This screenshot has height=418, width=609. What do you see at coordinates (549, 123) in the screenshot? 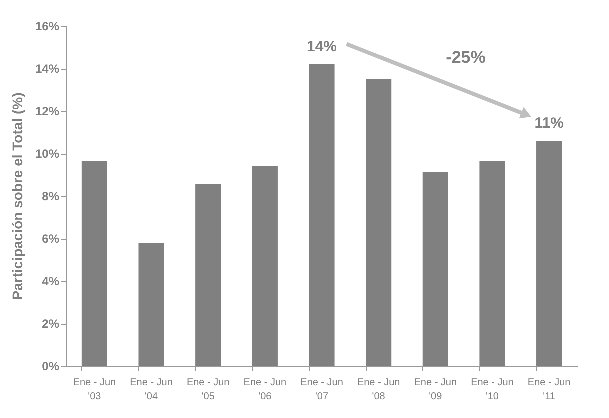
I see `annotation: 11%` at bounding box center [549, 123].